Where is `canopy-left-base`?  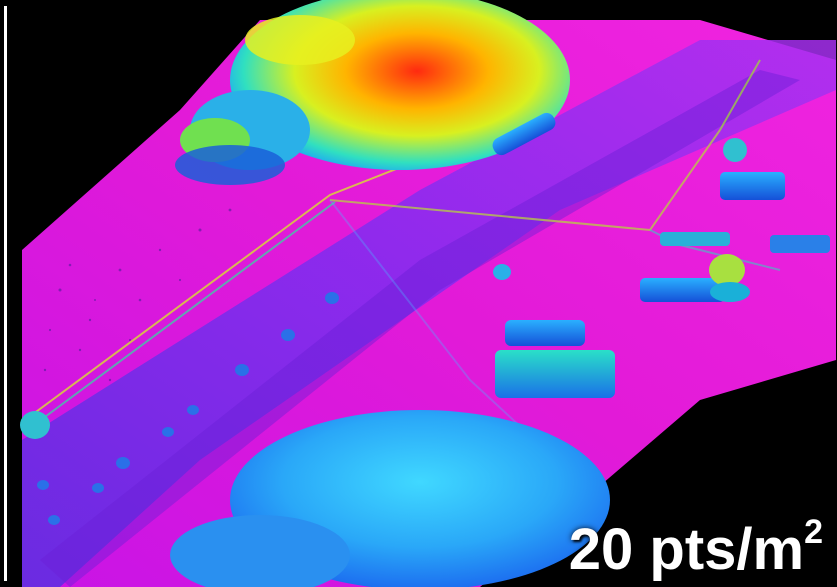
canopy-left-base is located at coordinates (230, 165).